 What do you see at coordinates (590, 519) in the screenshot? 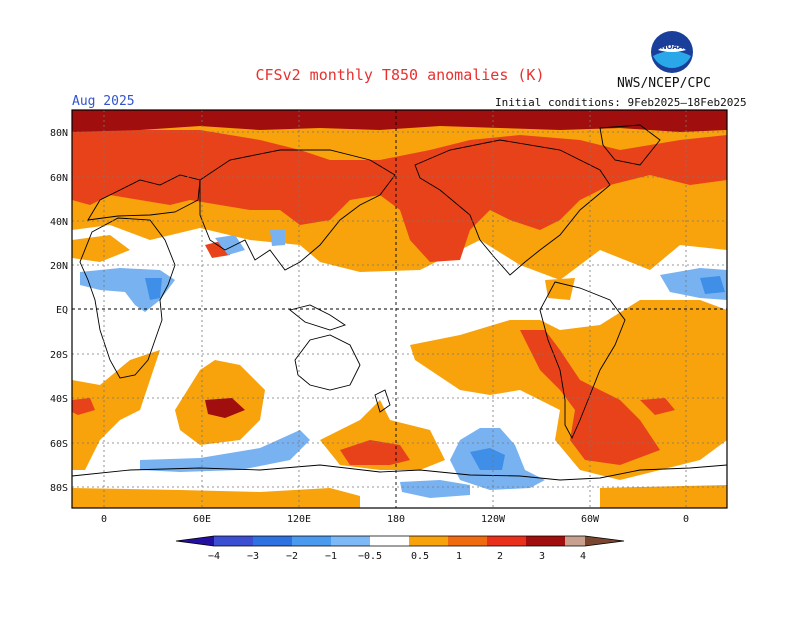
I see `lon-label: 60W` at bounding box center [590, 519].